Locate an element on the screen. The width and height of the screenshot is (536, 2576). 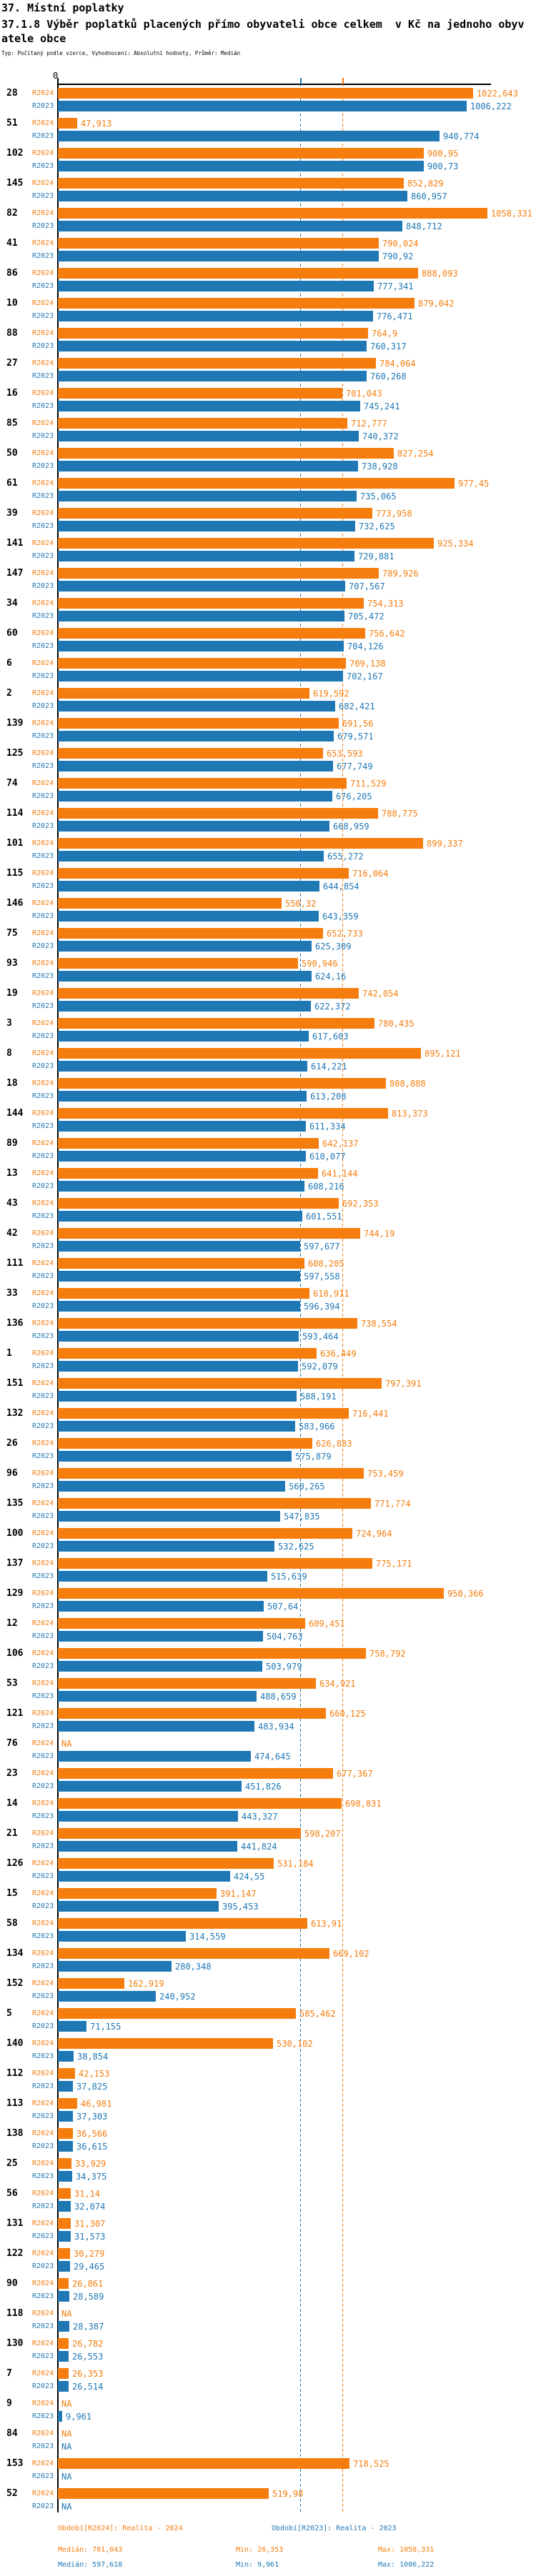
bar-line-r2023: R2023 503,979 is located at coordinates (268, 1667).